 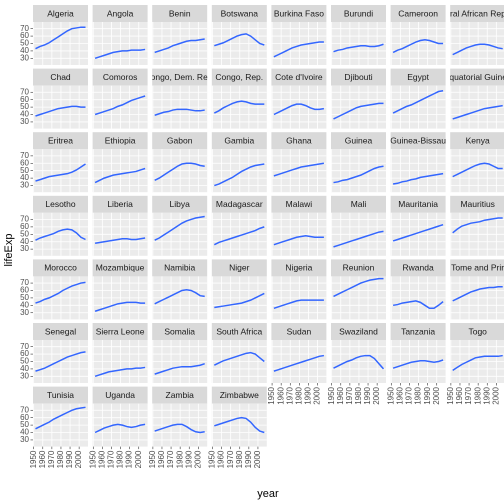 I want to click on facet-label: Burundi, so click(x=358, y=13).